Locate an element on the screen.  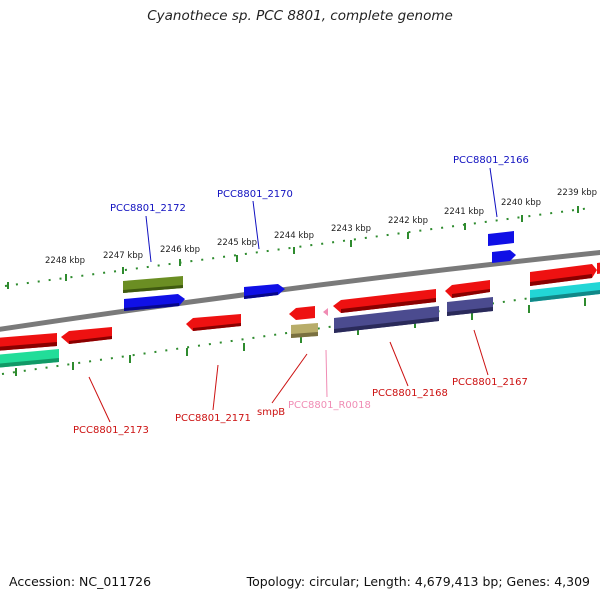
gene-label: PCC8801_2173 is located at coordinates (111, 430).